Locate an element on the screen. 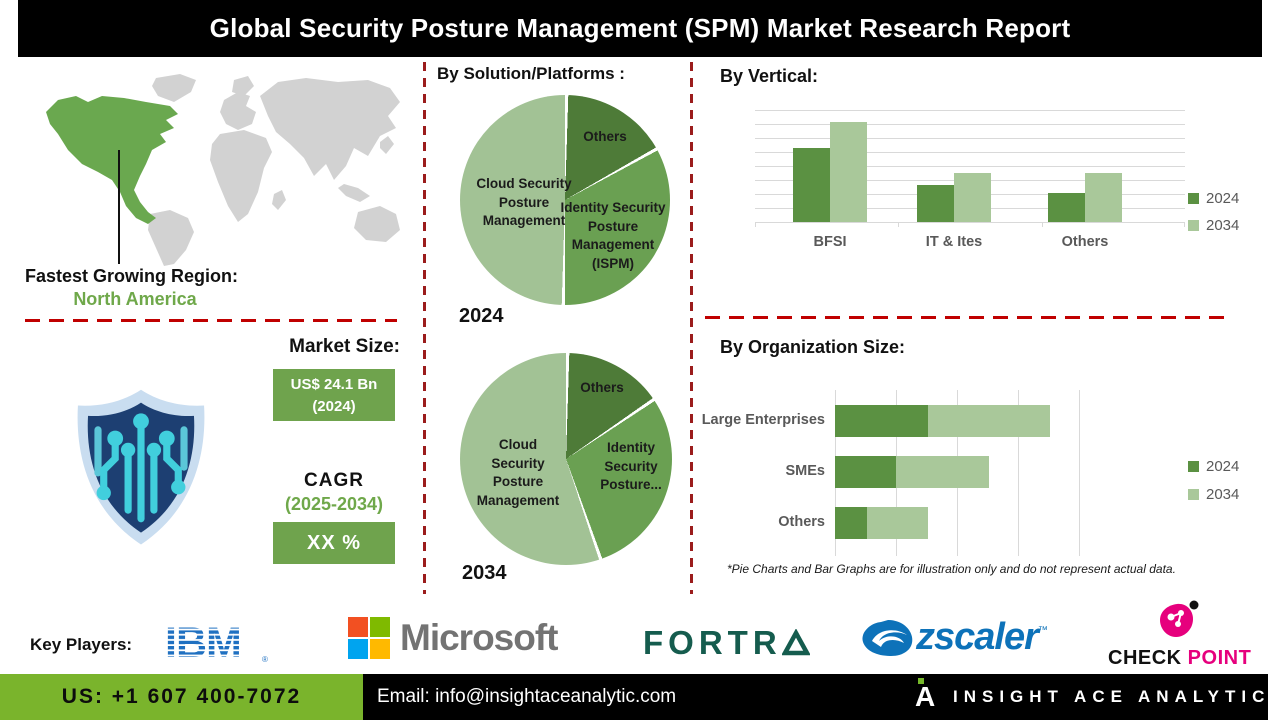  org-row-smes is located at coordinates (912, 472).